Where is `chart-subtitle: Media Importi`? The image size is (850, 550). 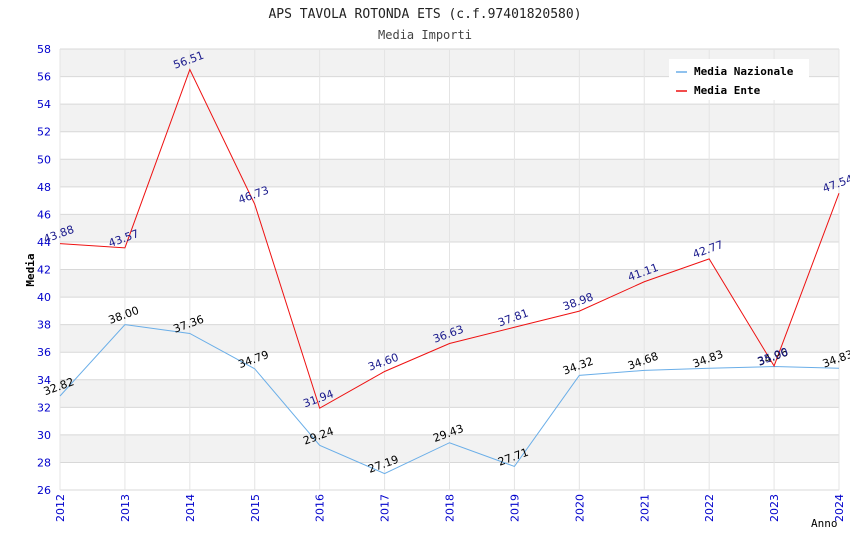
chart-subtitle: Media Importi is located at coordinates (425, 35).